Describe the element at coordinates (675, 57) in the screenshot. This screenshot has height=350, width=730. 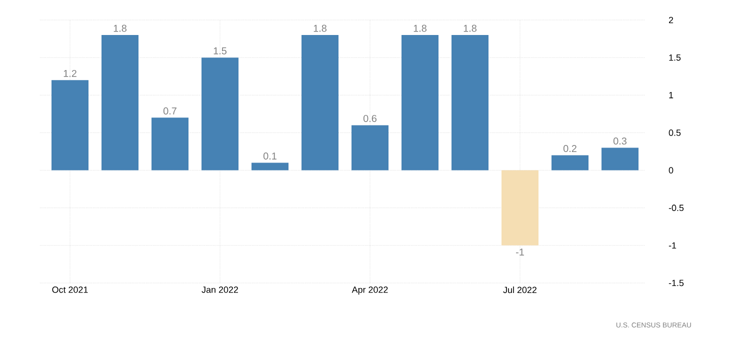
I see `y-tick-label: 1.5` at that location.